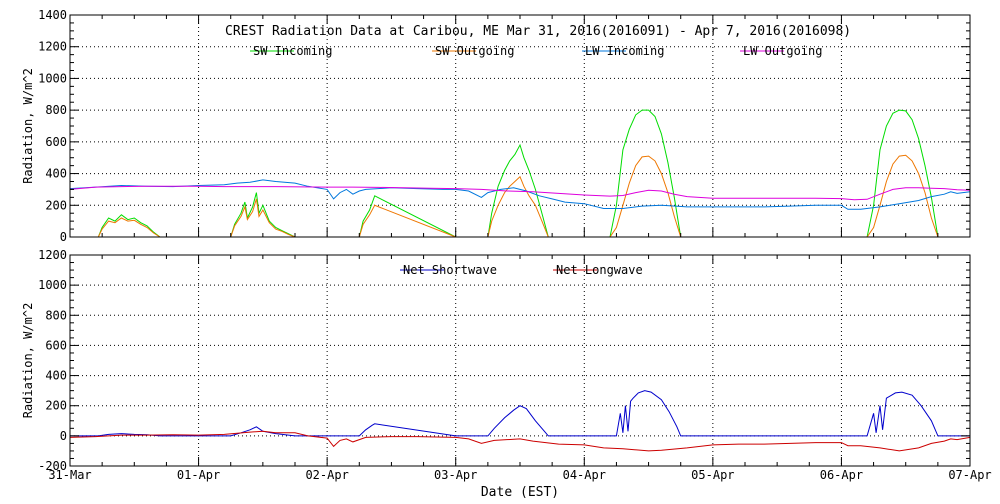  I want to click on panel-2-xtick-label: 04-Apr, so click(584, 475).